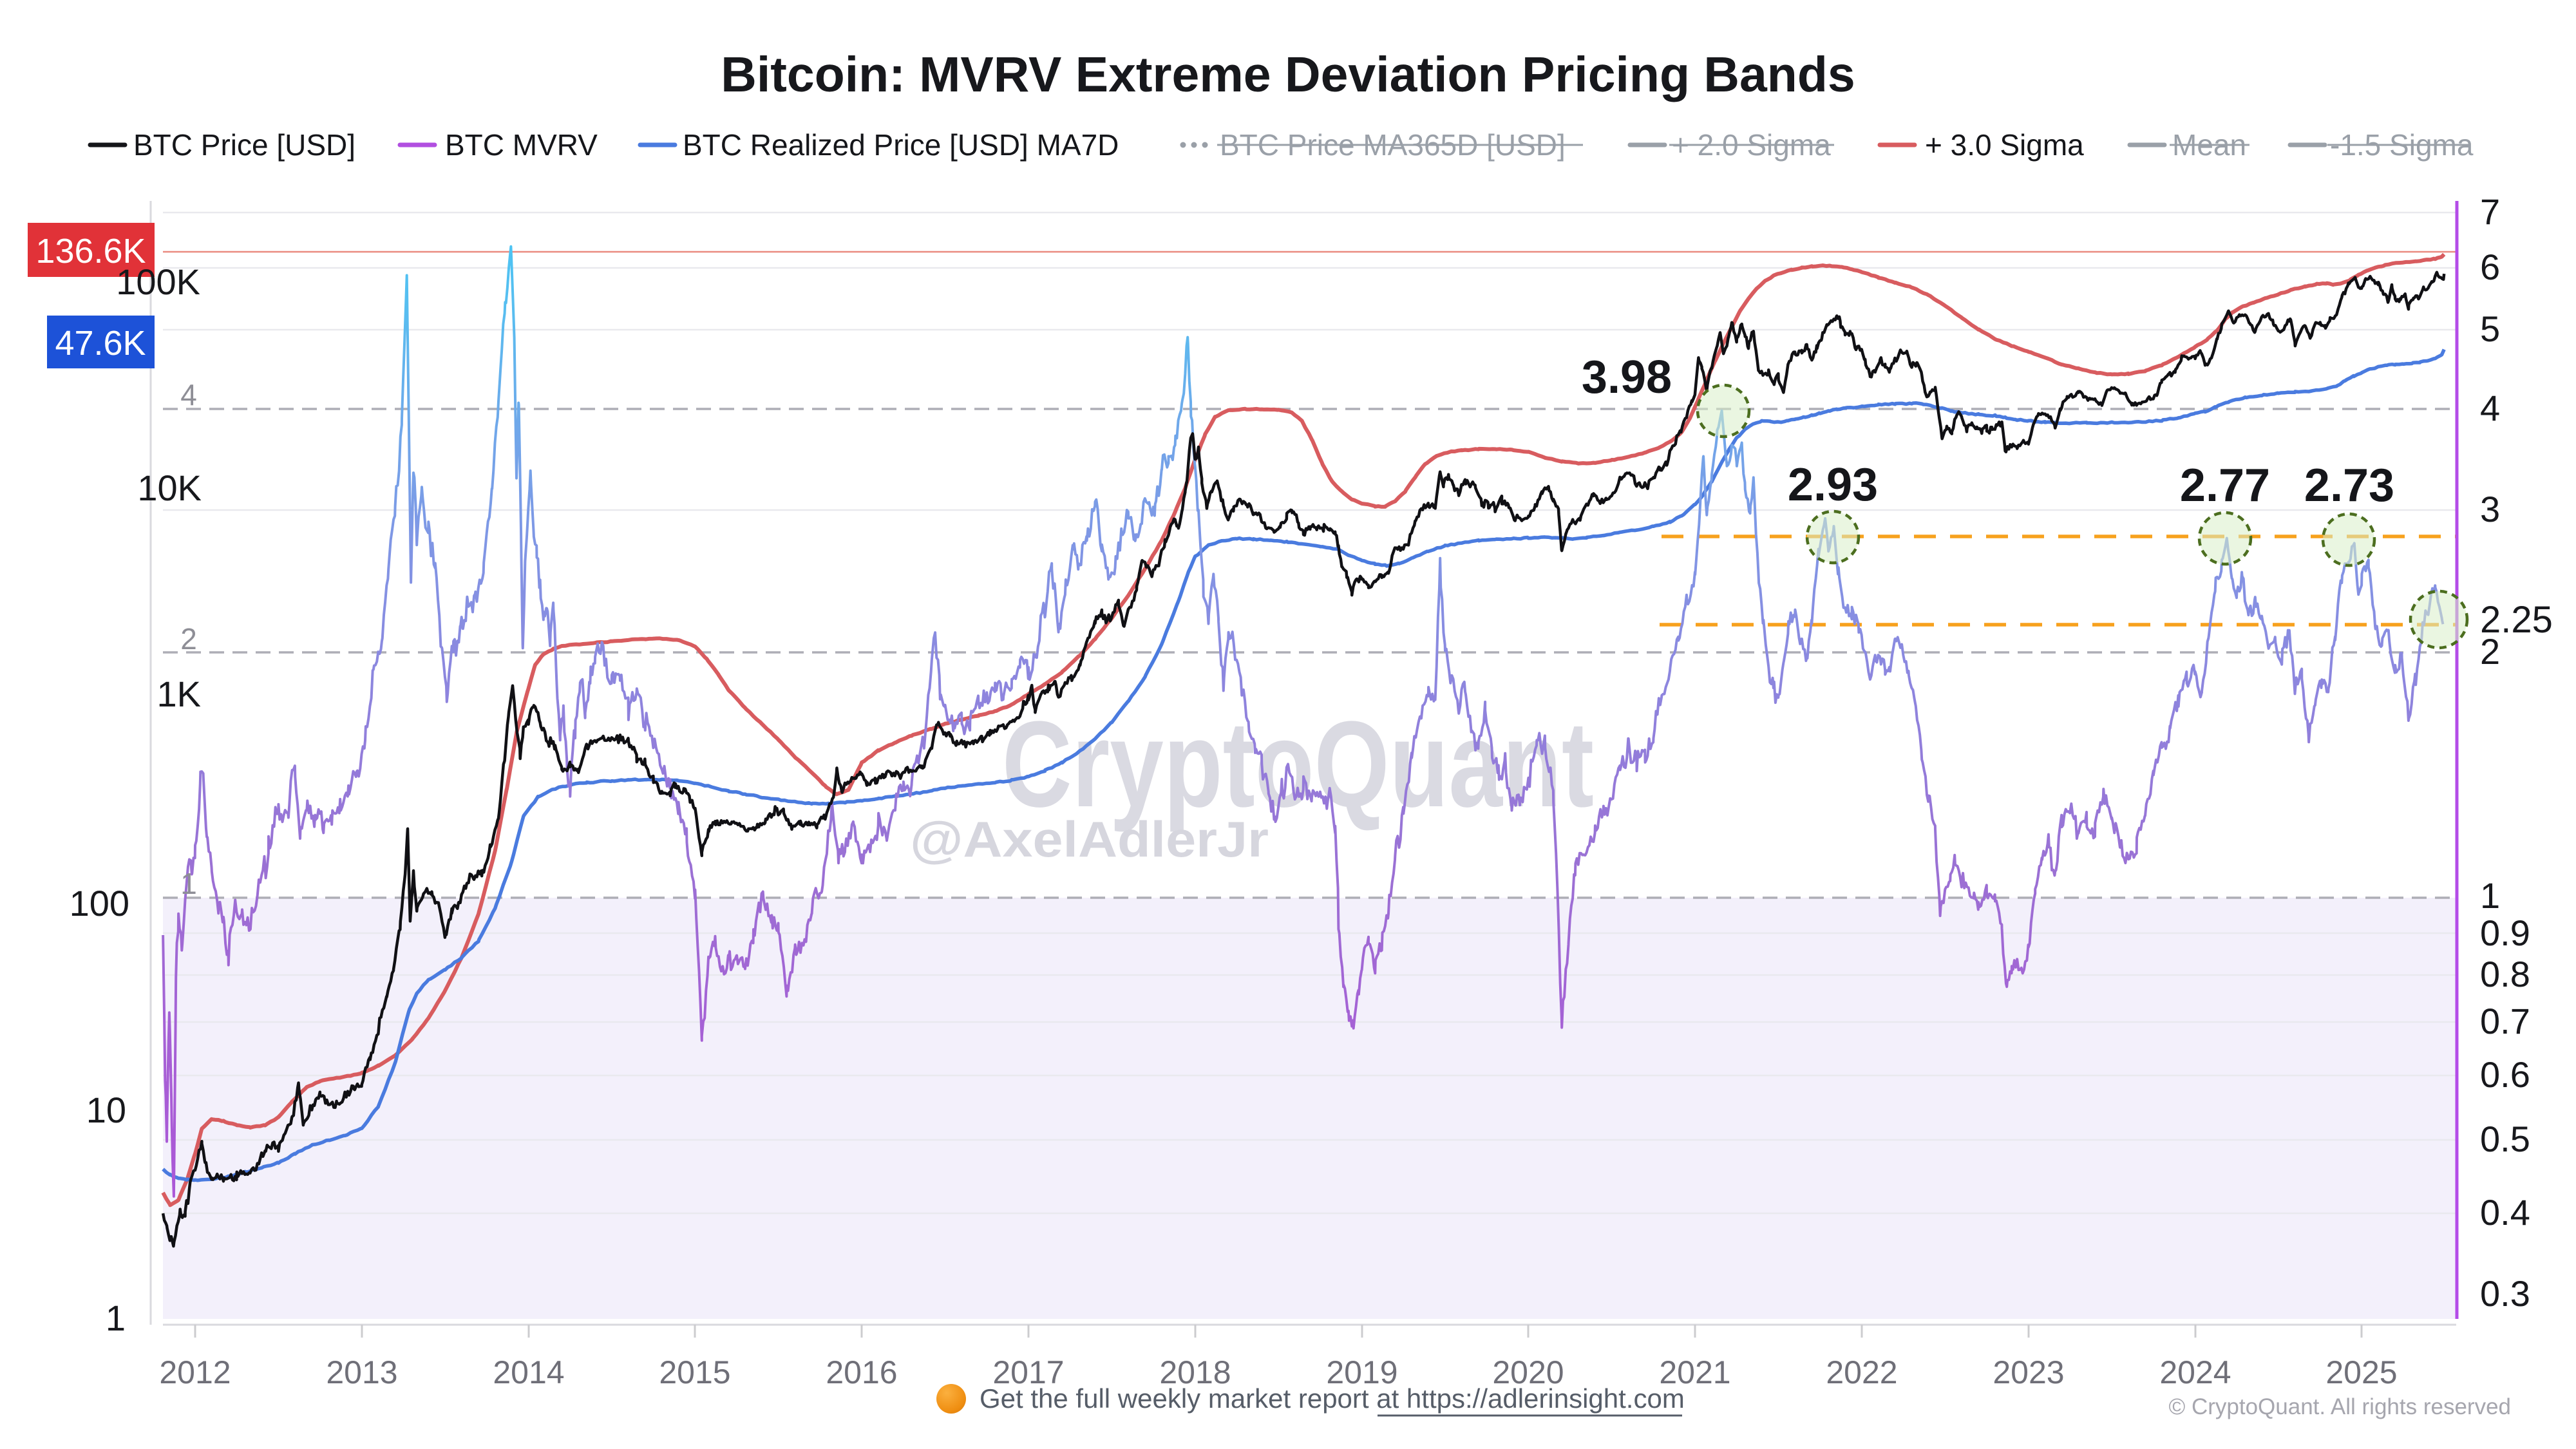 This screenshot has height=1449, width=2576. I want to click on svg-text: 2019, so click(1362, 1372).